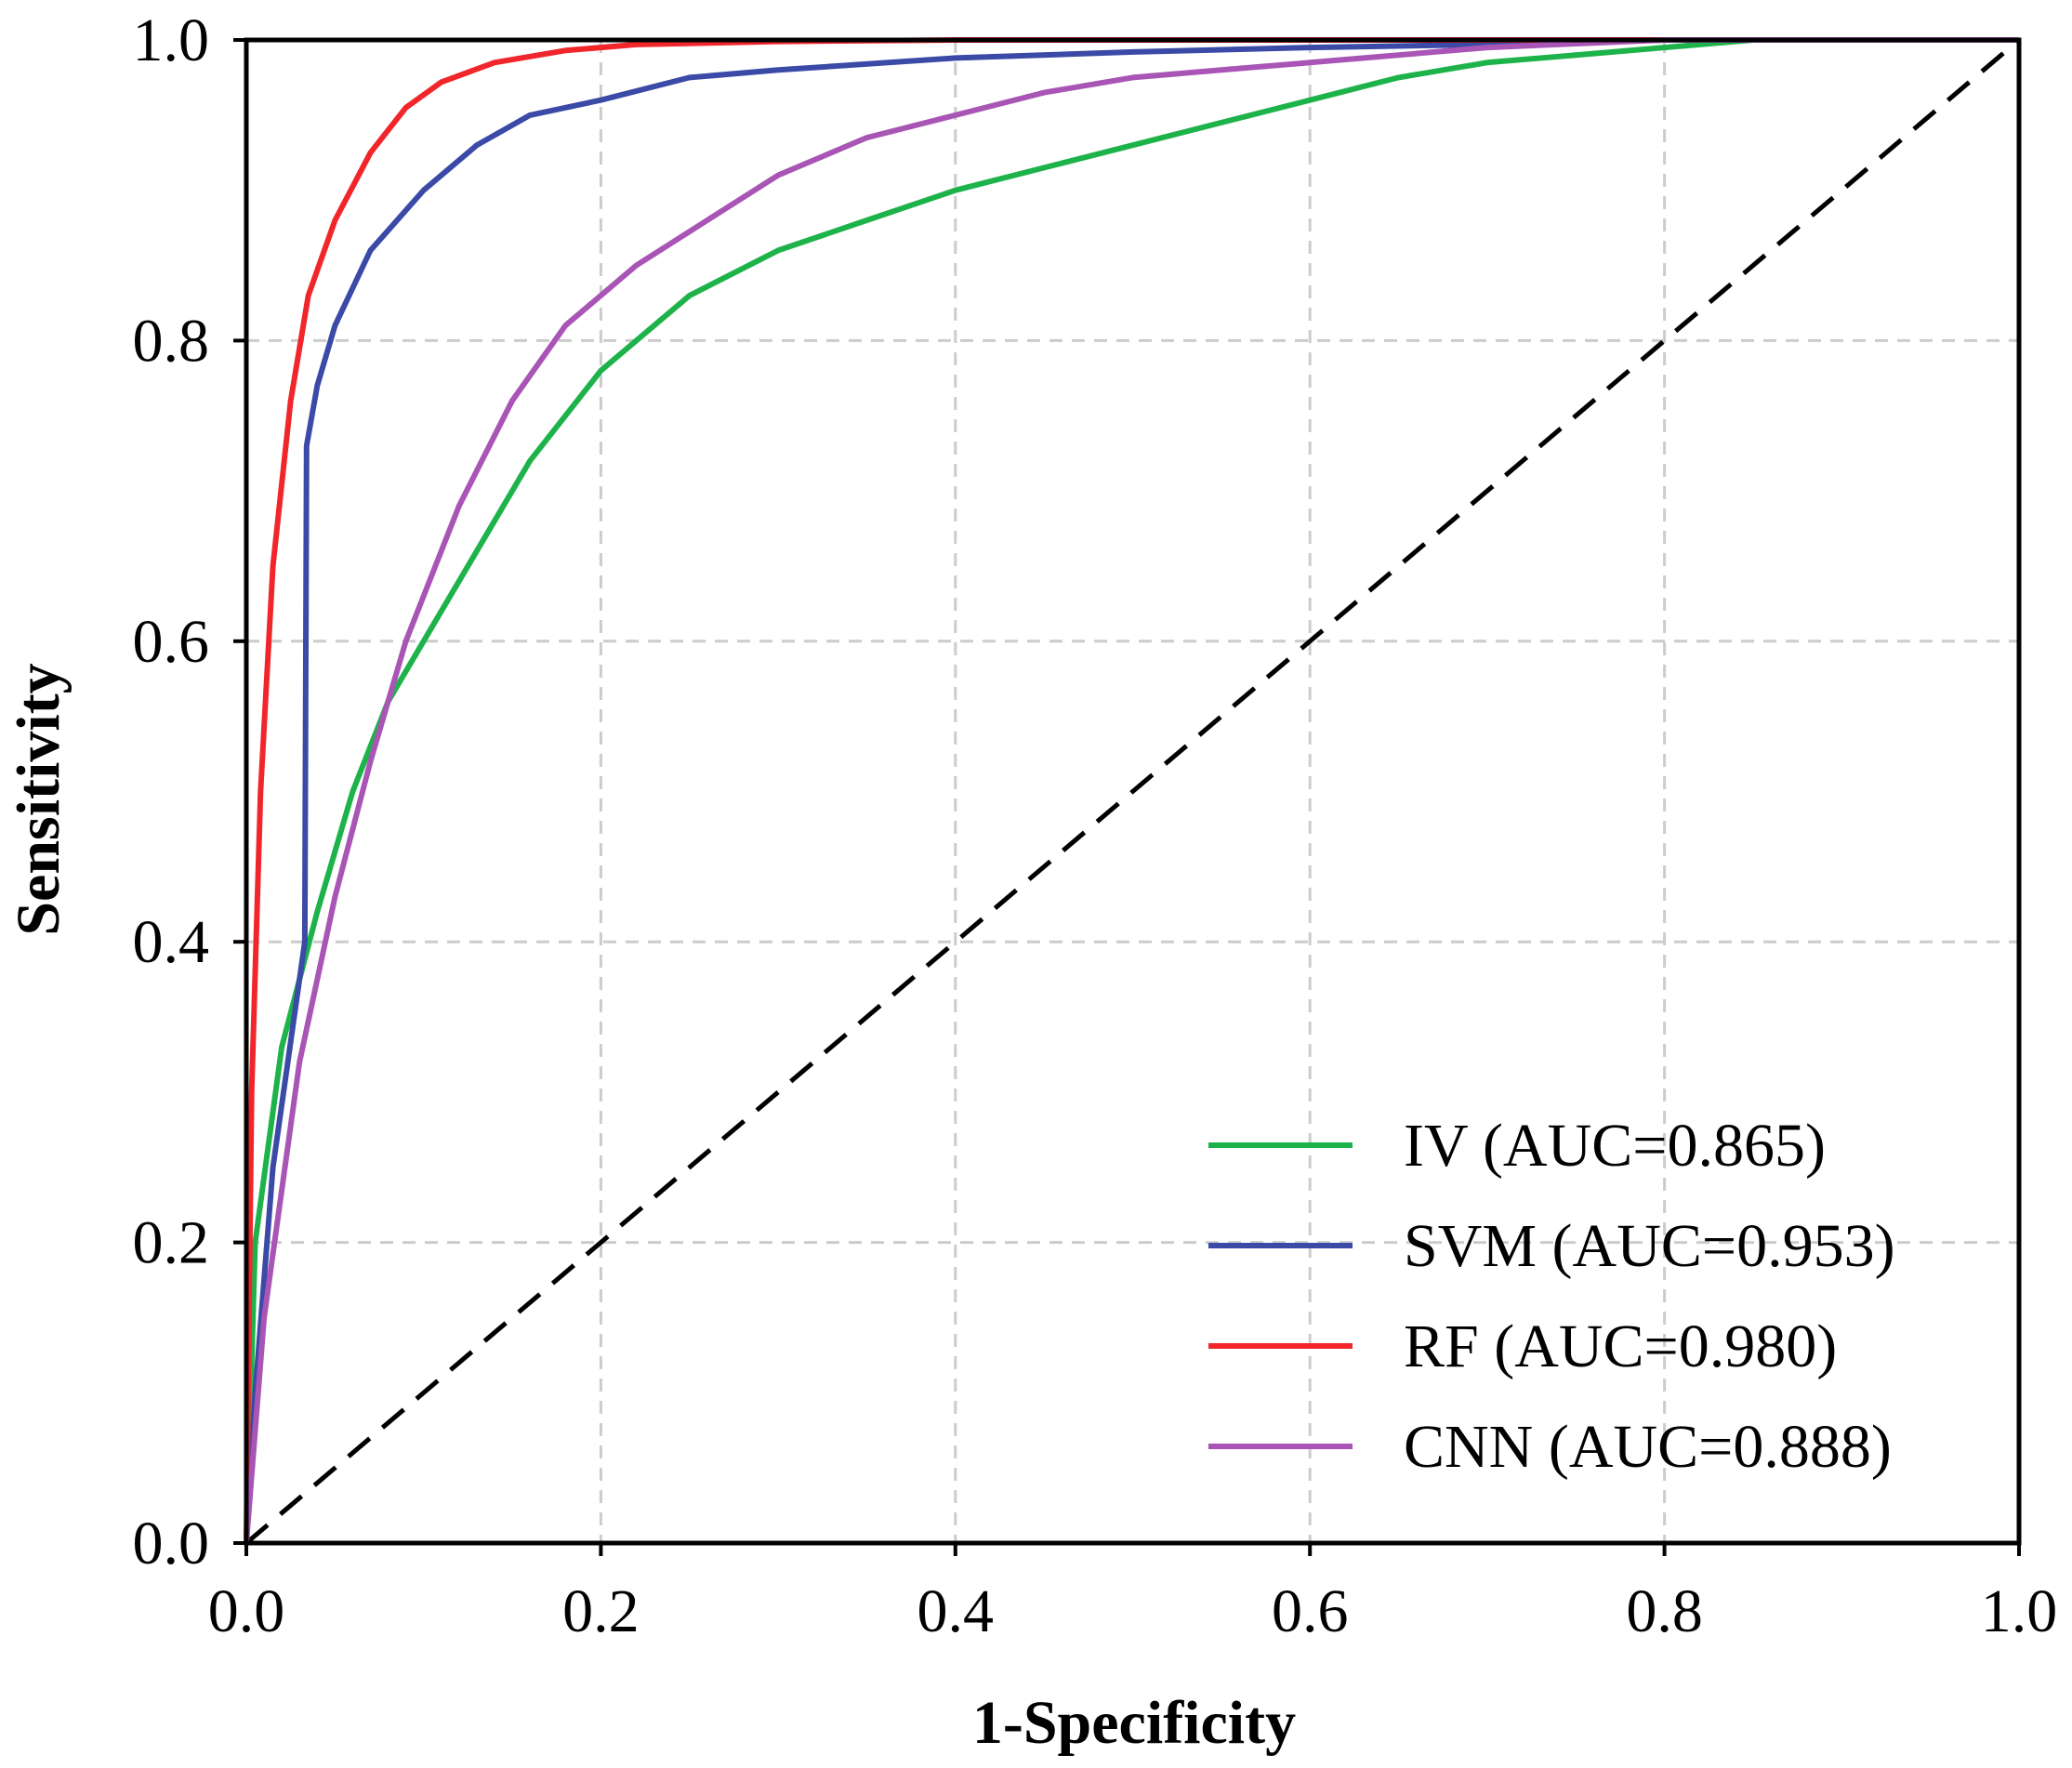  I want to click on x-tick-label: 0.2, so click(601, 1611).